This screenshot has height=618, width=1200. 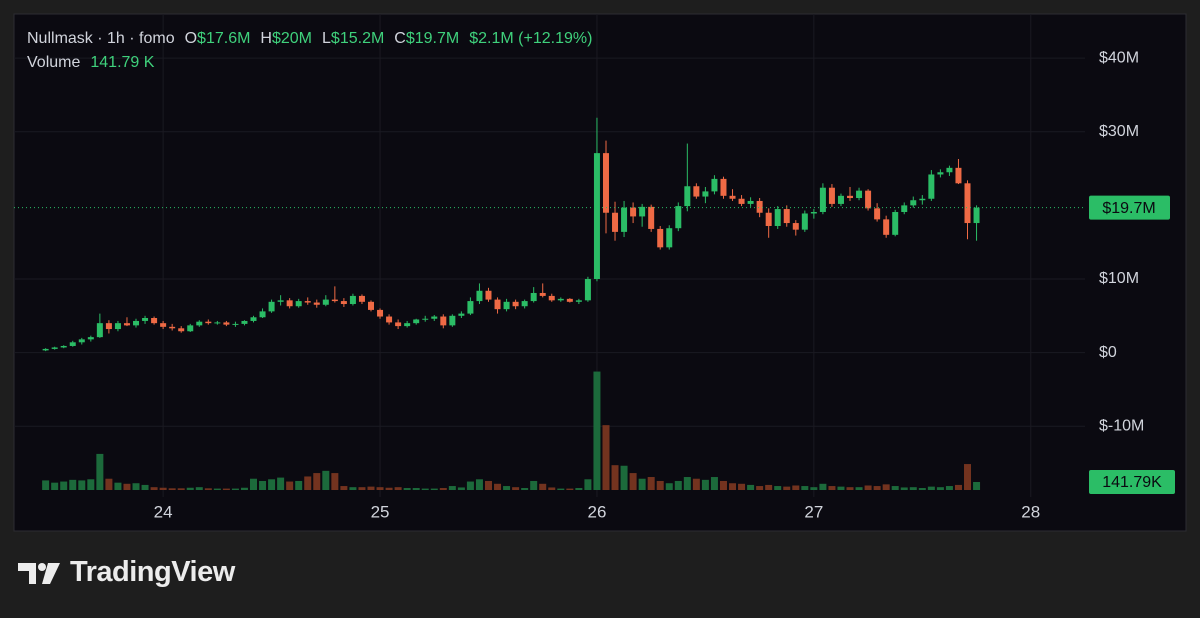 What do you see at coordinates (191, 38) in the screenshot?
I see `ohlc-label: O` at bounding box center [191, 38].